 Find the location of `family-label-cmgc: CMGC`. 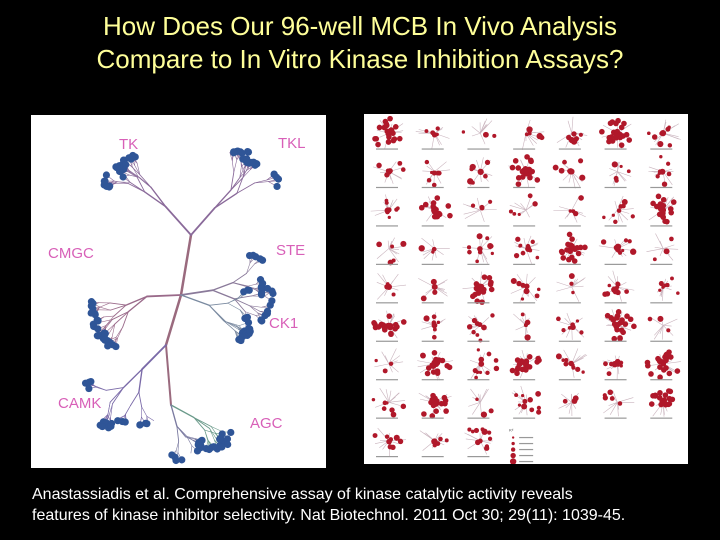

family-label-cmgc: CMGC is located at coordinates (71, 253).